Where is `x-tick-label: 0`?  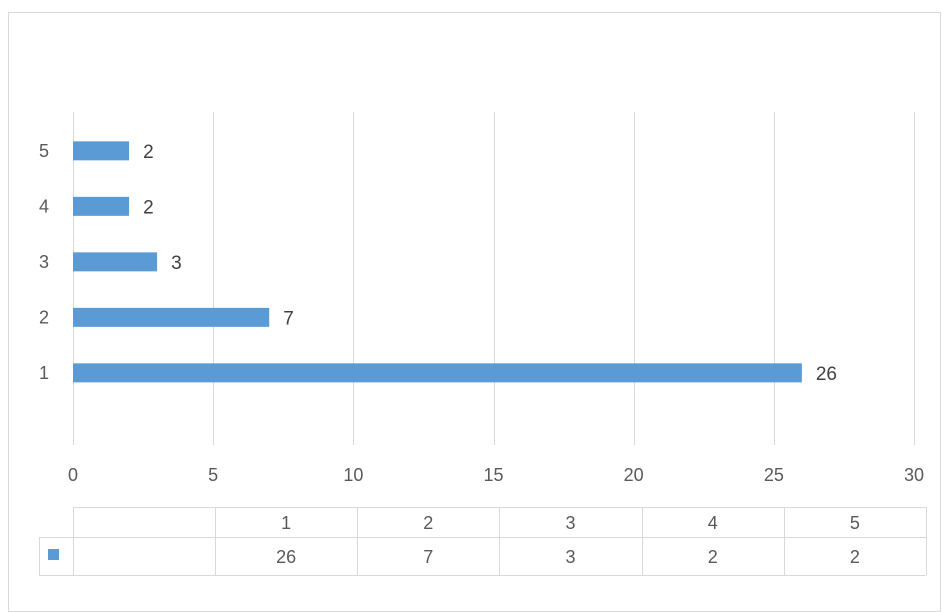
x-tick-label: 0 is located at coordinates (73, 475).